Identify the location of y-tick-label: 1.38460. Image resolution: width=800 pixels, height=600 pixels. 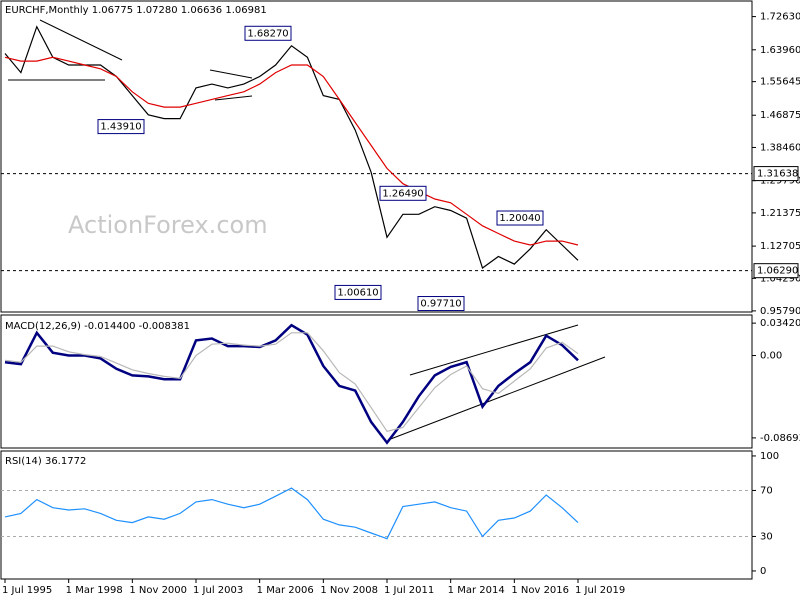
(780, 147).